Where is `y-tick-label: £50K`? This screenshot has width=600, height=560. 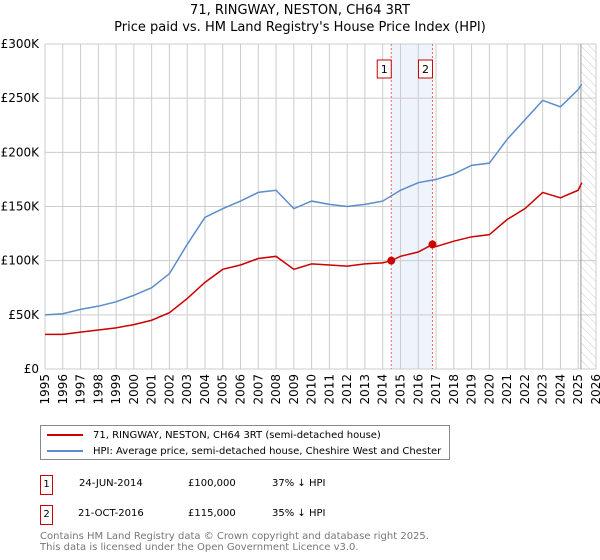 y-tick-label: £50K is located at coordinates (24, 315).